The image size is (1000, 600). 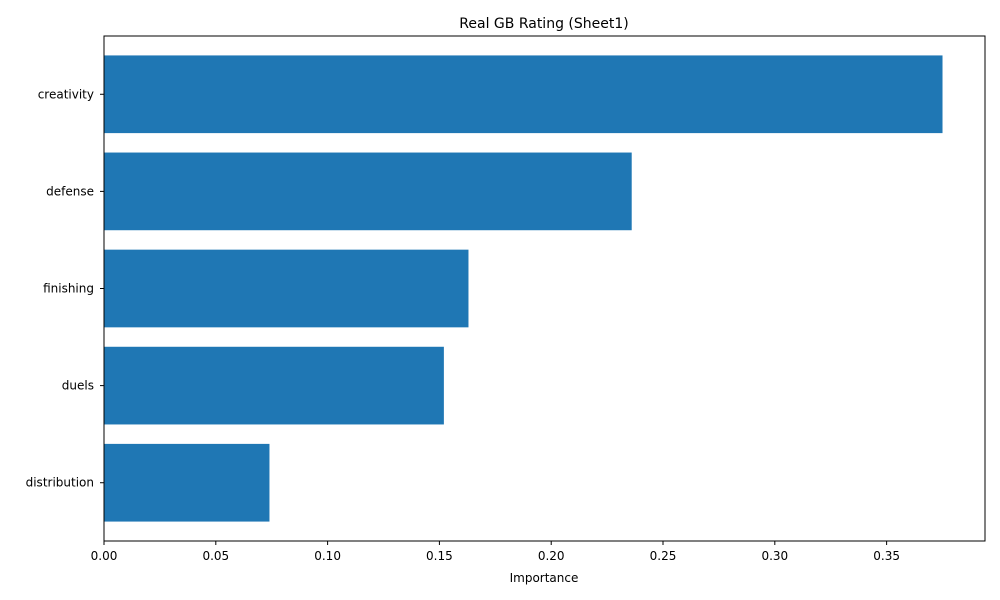 I want to click on y-tick-label: duels, so click(x=78, y=386).